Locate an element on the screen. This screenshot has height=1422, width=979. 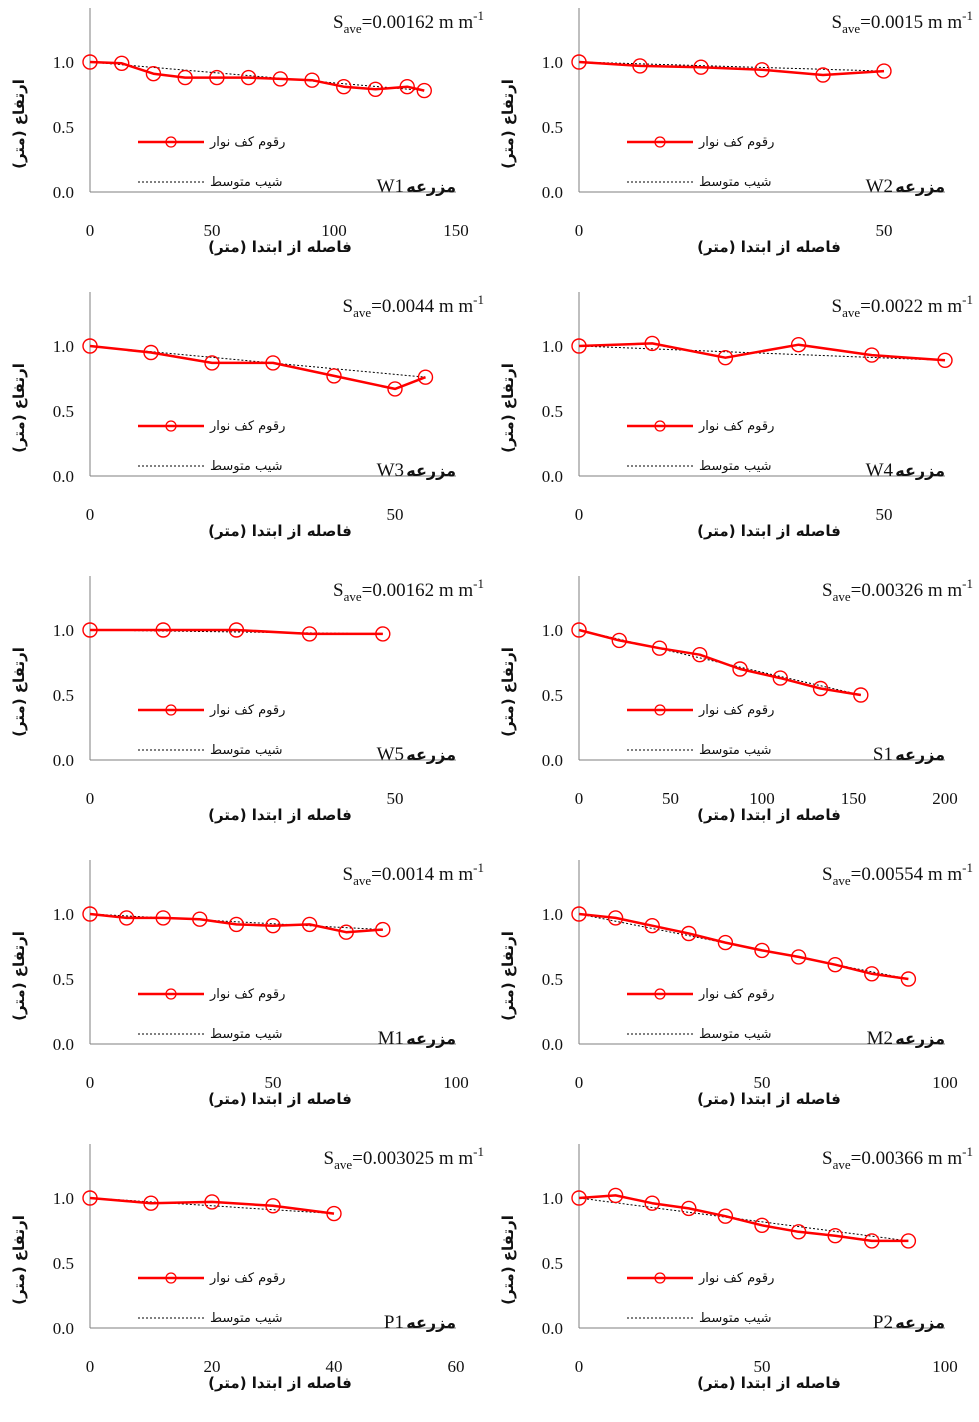
slope-value: =0.0022 is located at coordinates (891, 306).